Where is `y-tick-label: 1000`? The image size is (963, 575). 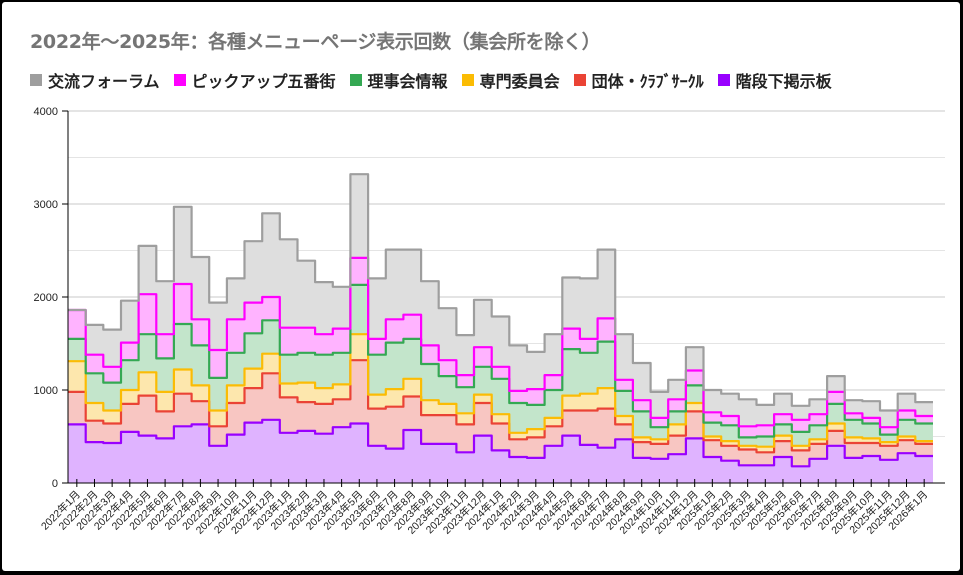 y-tick-label: 1000 is located at coordinates (46, 391).